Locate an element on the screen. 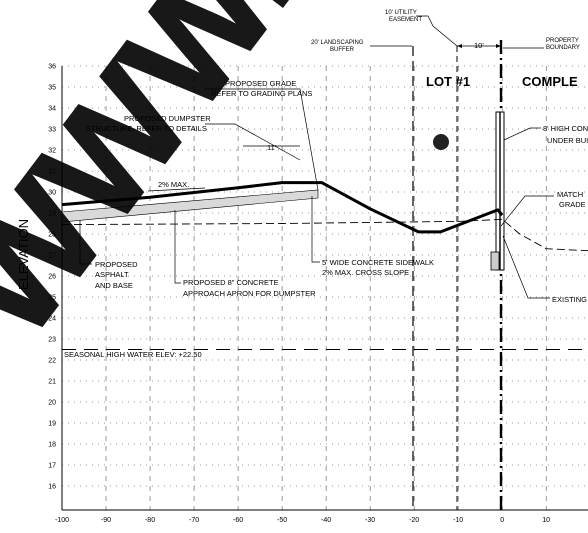  dim-10-arrows is located at coordinates (479, 46).